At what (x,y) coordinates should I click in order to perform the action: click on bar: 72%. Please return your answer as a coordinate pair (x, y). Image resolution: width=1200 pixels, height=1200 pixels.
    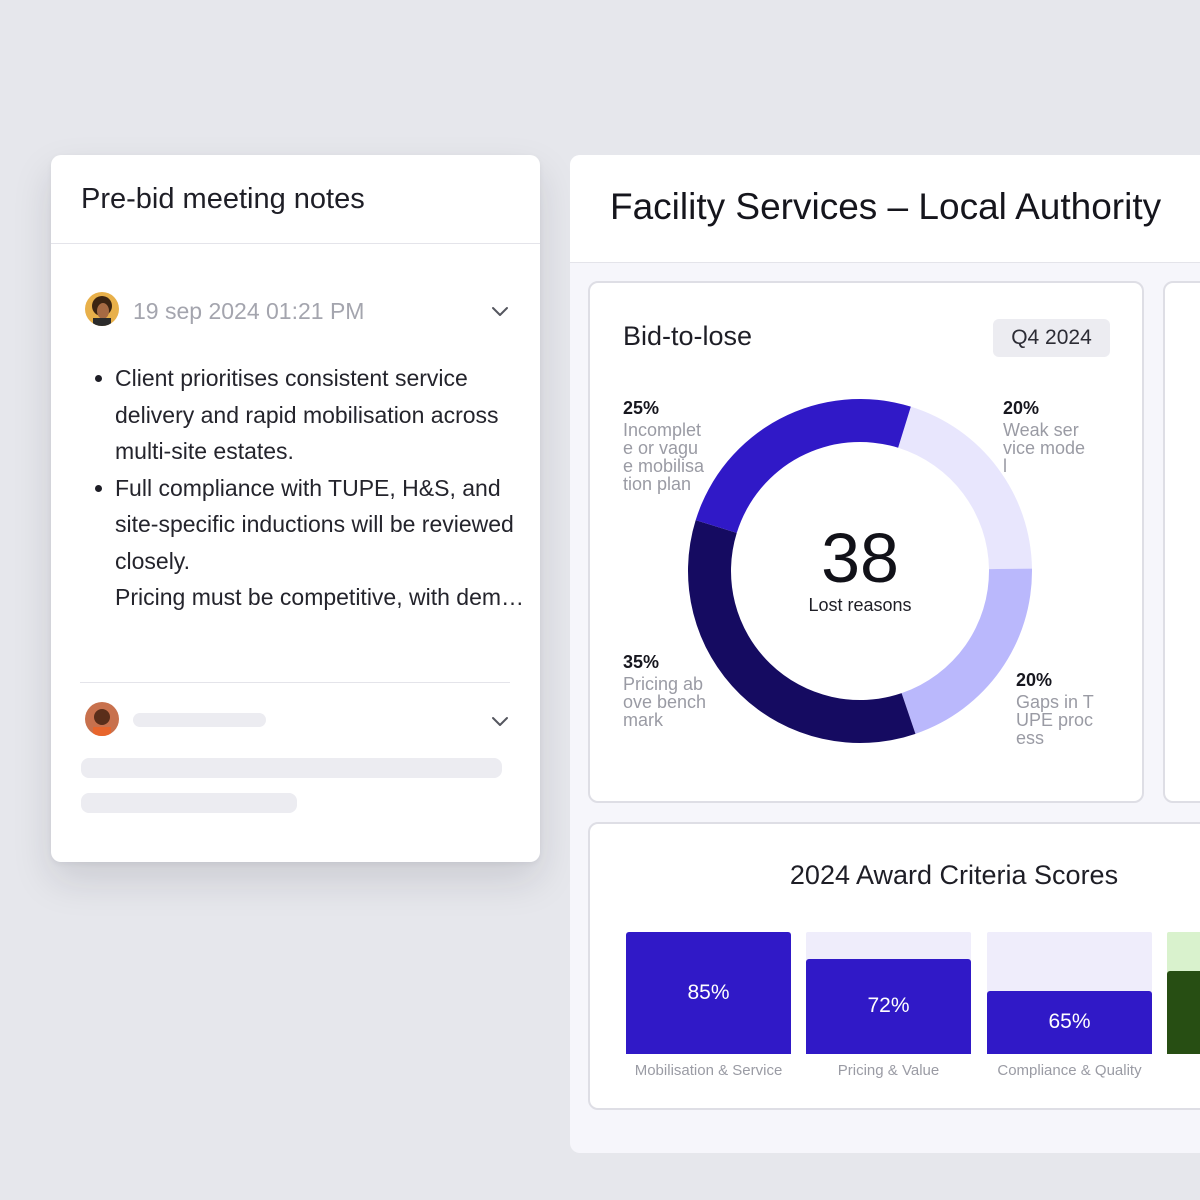
    Looking at the image, I should click on (888, 1006).